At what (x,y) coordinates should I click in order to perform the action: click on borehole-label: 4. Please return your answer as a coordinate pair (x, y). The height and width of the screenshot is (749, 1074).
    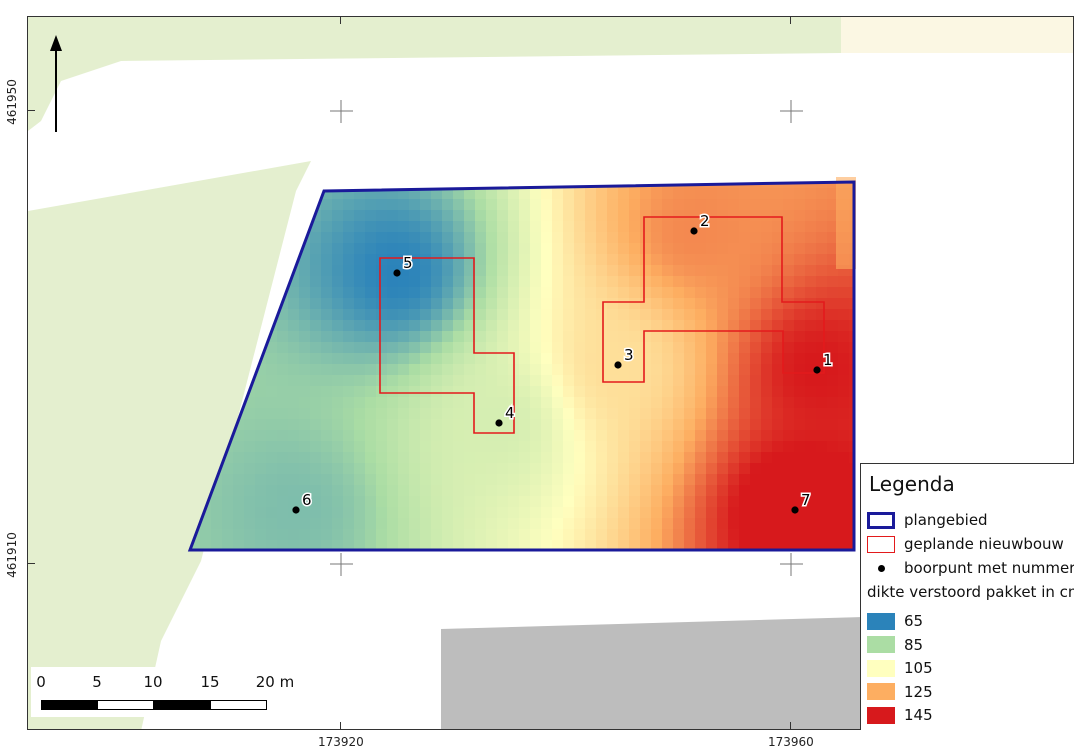
    Looking at the image, I should click on (510, 413).